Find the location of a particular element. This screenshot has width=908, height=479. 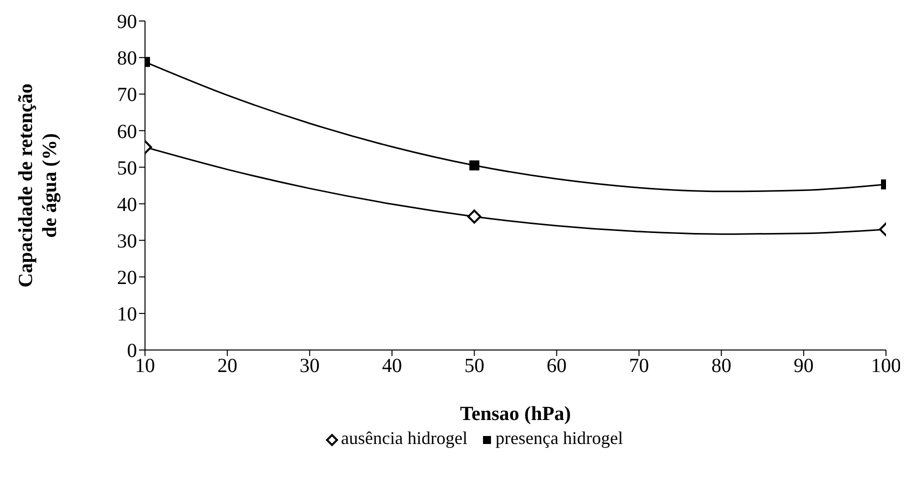

y-tick-label: 40 is located at coordinates (127, 205).